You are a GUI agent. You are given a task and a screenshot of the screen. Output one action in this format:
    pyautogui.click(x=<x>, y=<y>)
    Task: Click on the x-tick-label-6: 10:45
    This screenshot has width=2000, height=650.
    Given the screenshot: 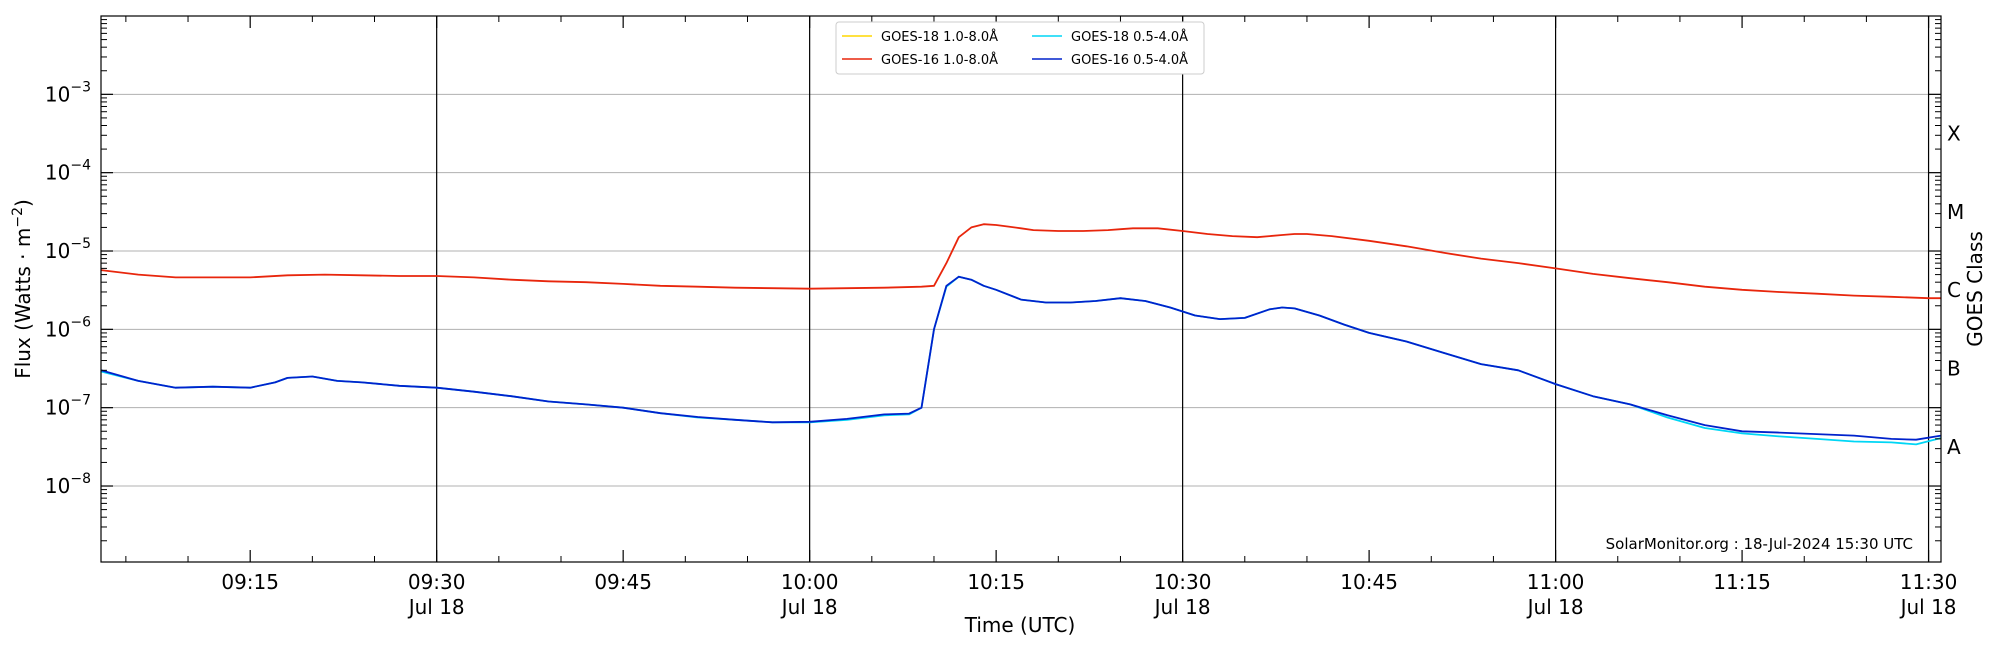 What is the action you would take?
    pyautogui.click(x=1369, y=582)
    